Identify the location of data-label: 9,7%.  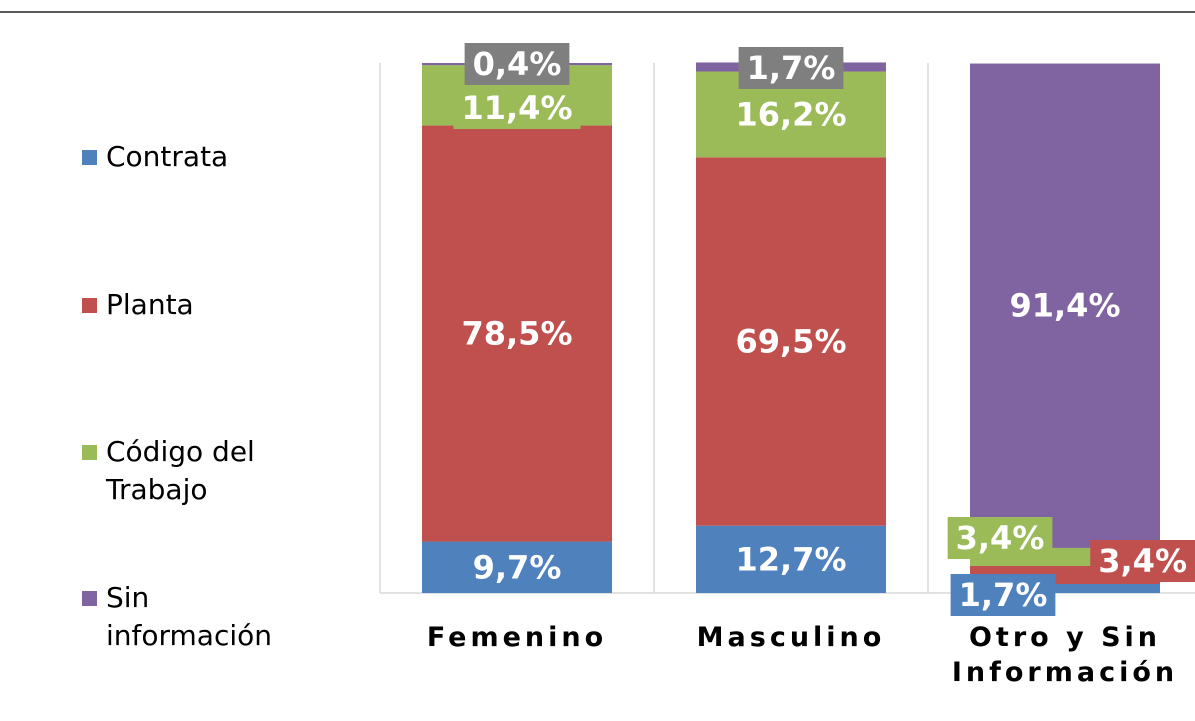
(517, 567).